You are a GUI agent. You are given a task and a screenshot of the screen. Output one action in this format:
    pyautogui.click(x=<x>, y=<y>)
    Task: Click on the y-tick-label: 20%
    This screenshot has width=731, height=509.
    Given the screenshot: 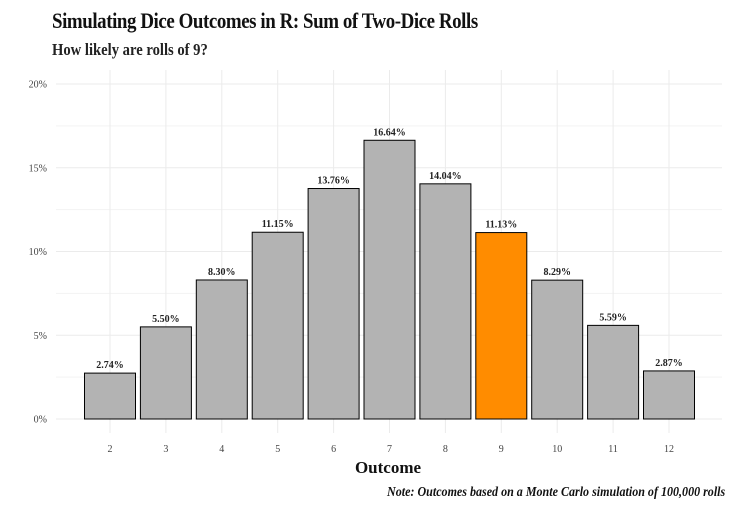 What is the action you would take?
    pyautogui.click(x=38, y=85)
    